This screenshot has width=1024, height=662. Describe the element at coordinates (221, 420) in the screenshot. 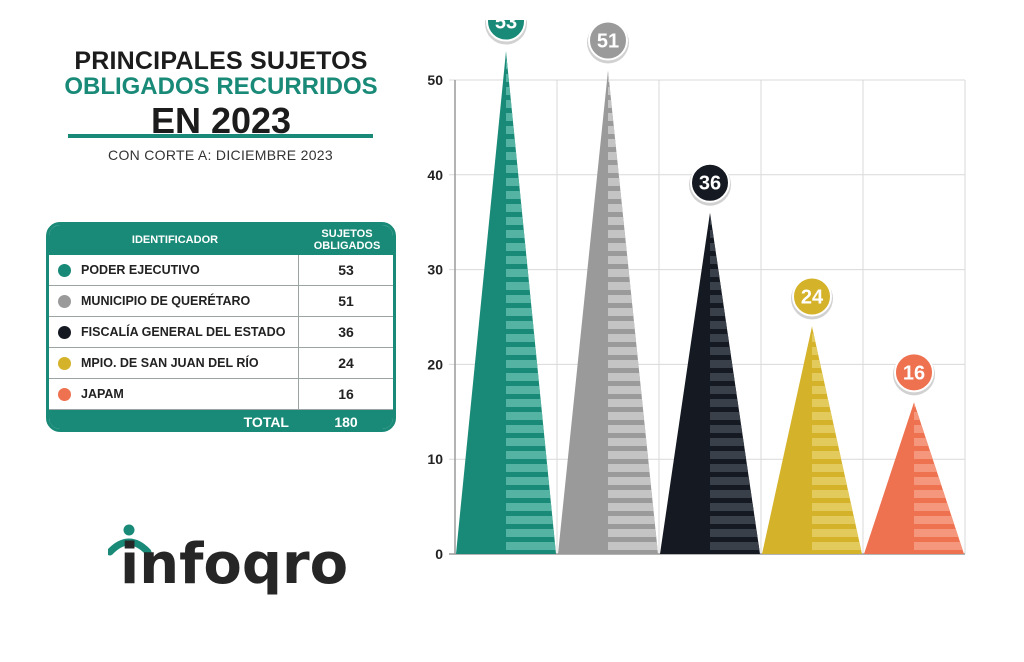

I see `table-footer: TOTAL 180` at that location.